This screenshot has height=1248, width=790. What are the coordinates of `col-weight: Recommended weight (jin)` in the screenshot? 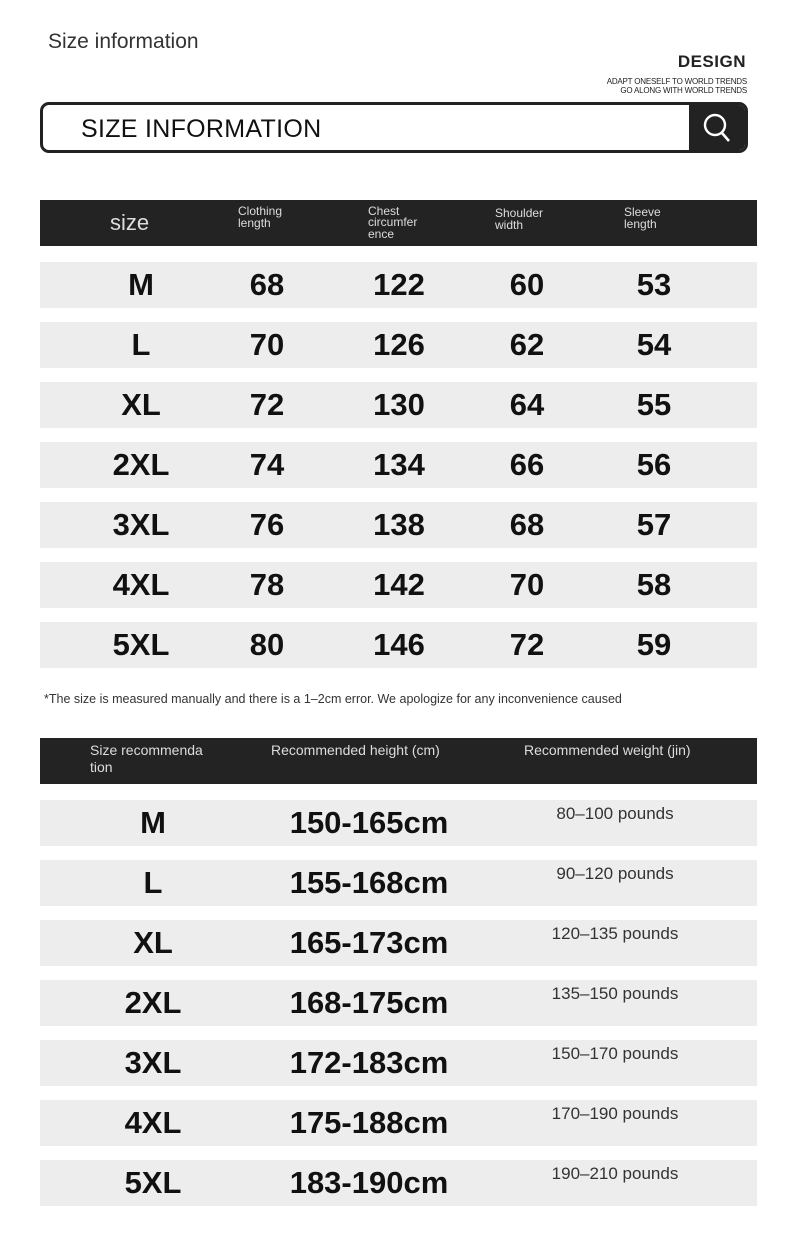 It's located at (607, 750).